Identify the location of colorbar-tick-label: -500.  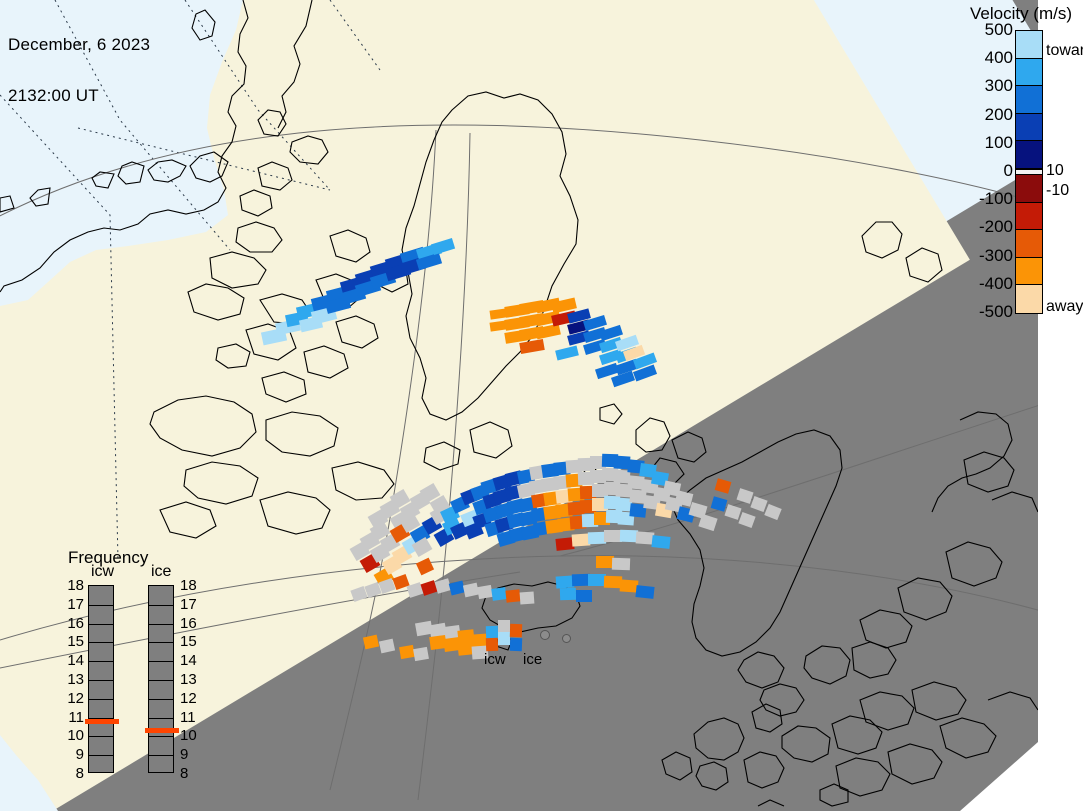
(995, 311).